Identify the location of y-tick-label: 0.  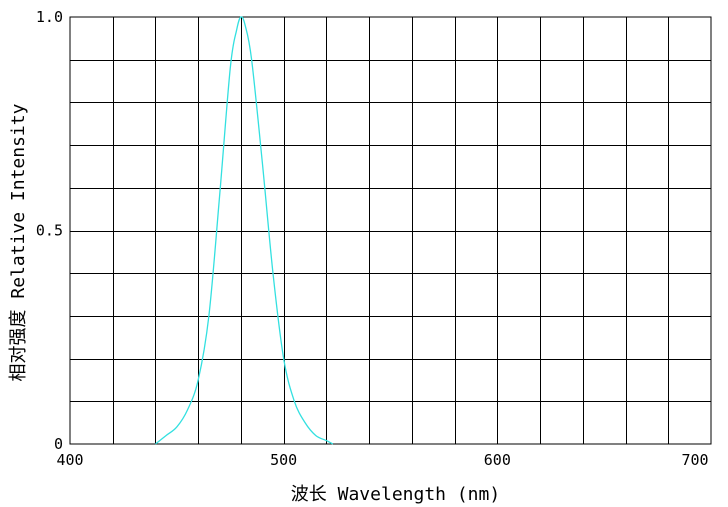
(58, 444).